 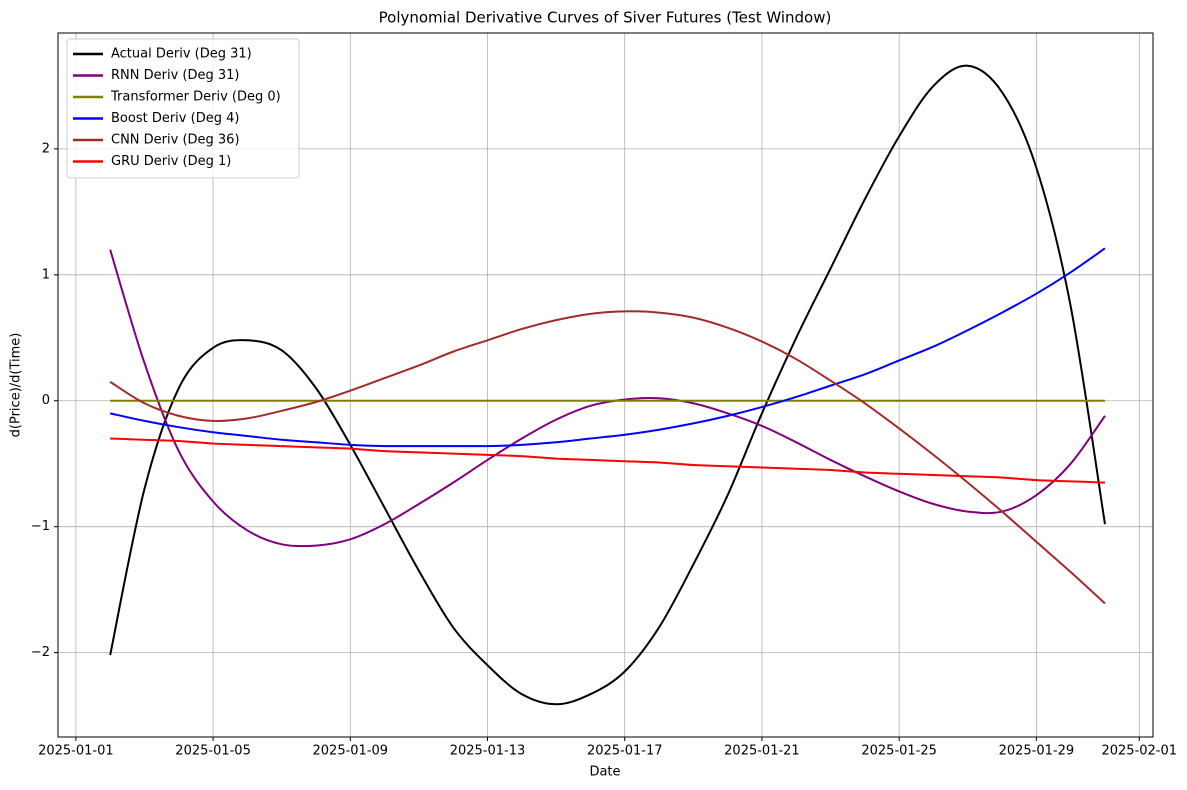 I want to click on legend-box, so click(x=183, y=108).